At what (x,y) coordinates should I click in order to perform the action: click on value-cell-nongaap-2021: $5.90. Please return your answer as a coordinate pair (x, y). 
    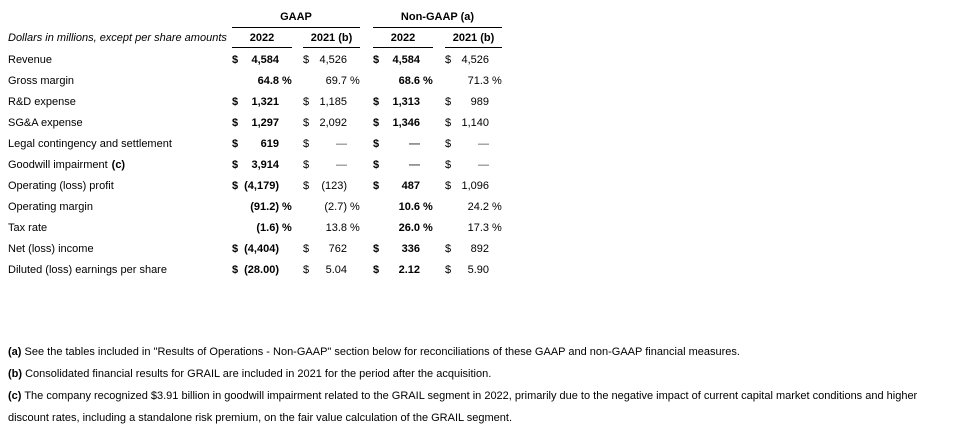
    Looking at the image, I should click on (473, 270).